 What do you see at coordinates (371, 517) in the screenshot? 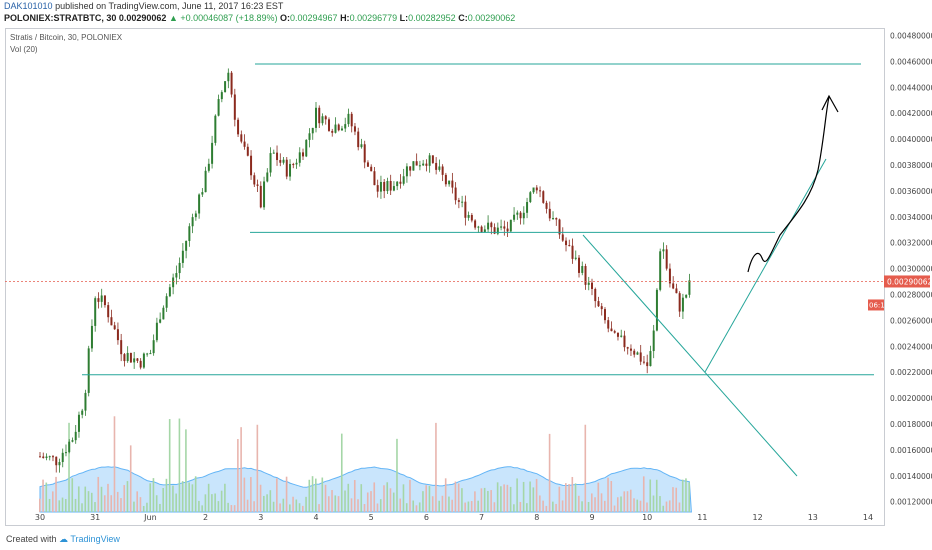
I see `x-tick-label: 5` at bounding box center [371, 517].